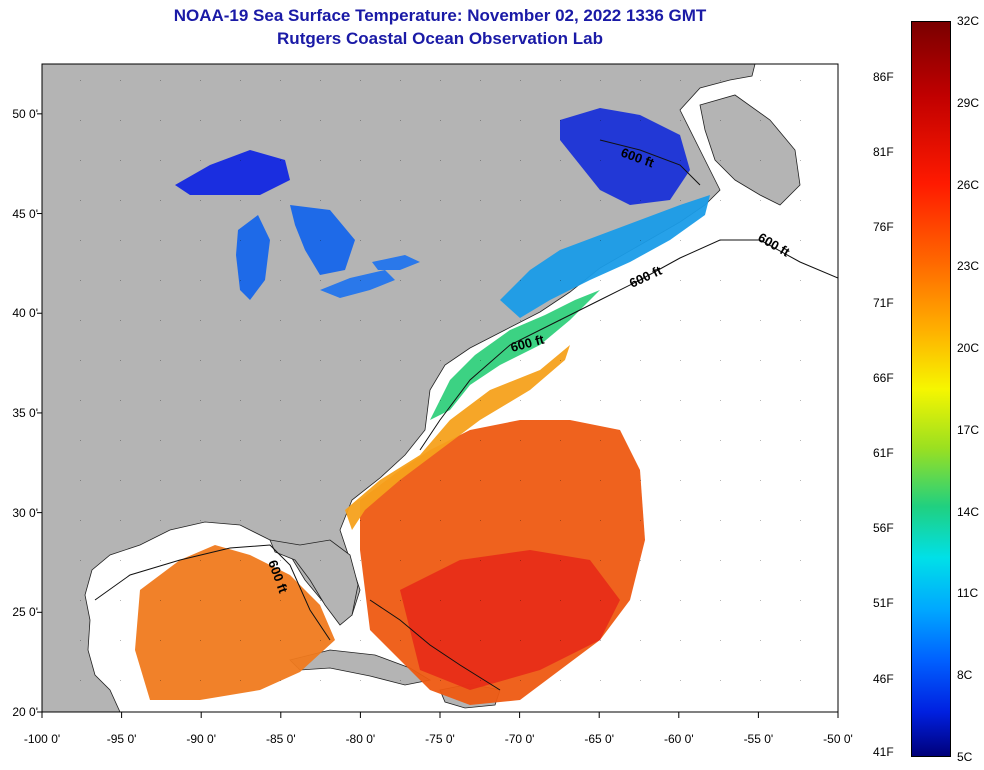  What do you see at coordinates (968, 184) in the screenshot?
I see `colorbar-celsius-label: 26C` at bounding box center [968, 184].